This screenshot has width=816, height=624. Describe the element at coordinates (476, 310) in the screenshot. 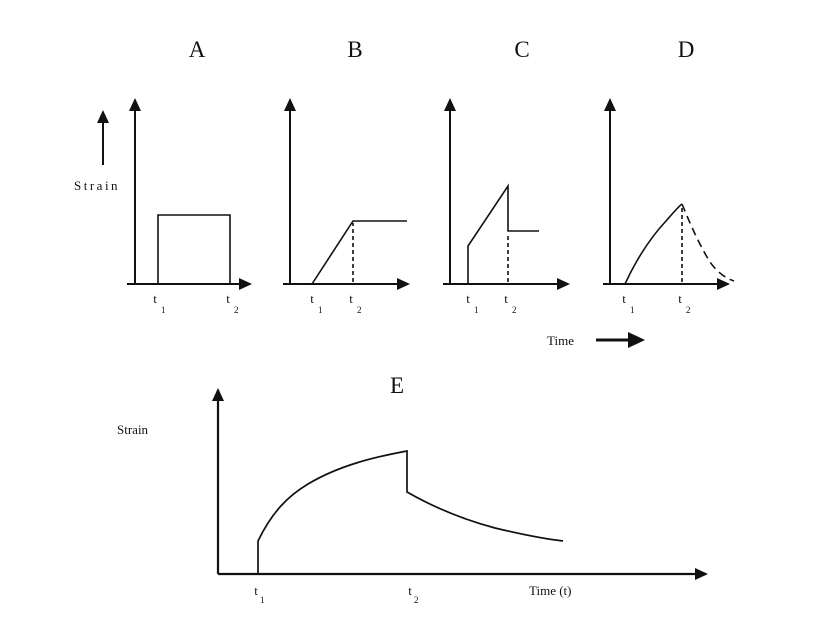

I see `panel-c-t1-subscript: 1` at that location.